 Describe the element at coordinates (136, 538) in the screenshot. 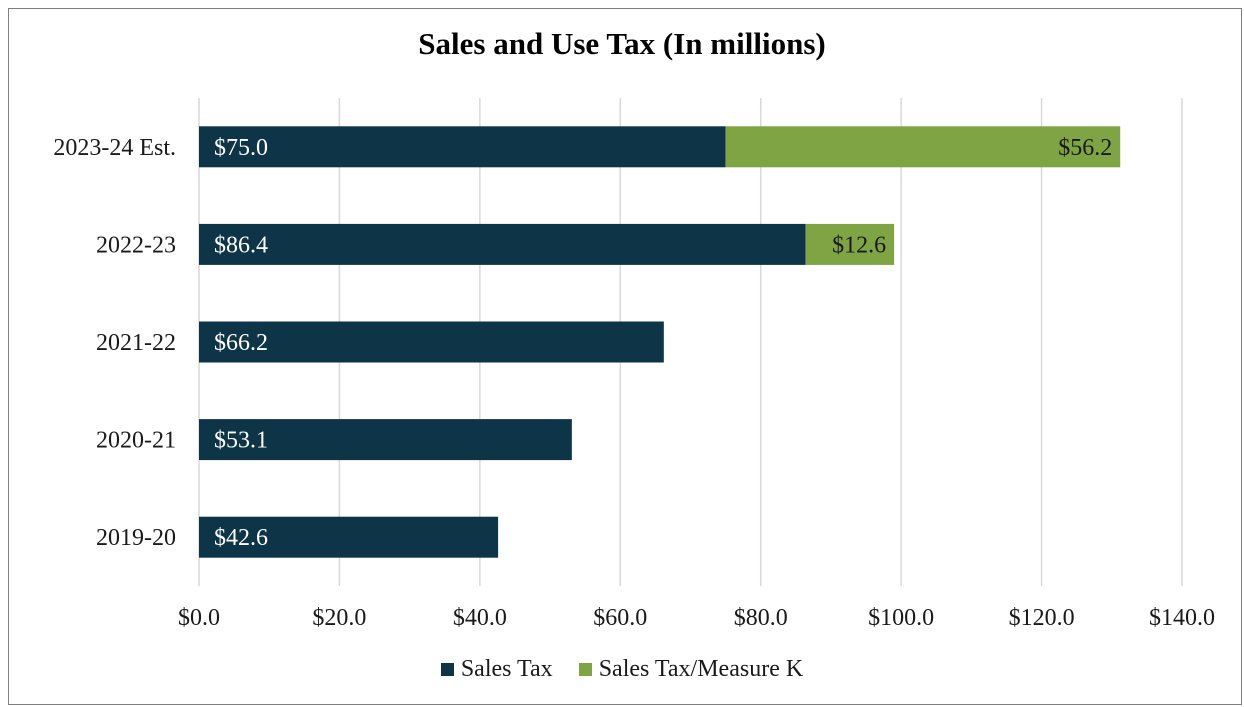

I see `category-label: 2019-20` at that location.